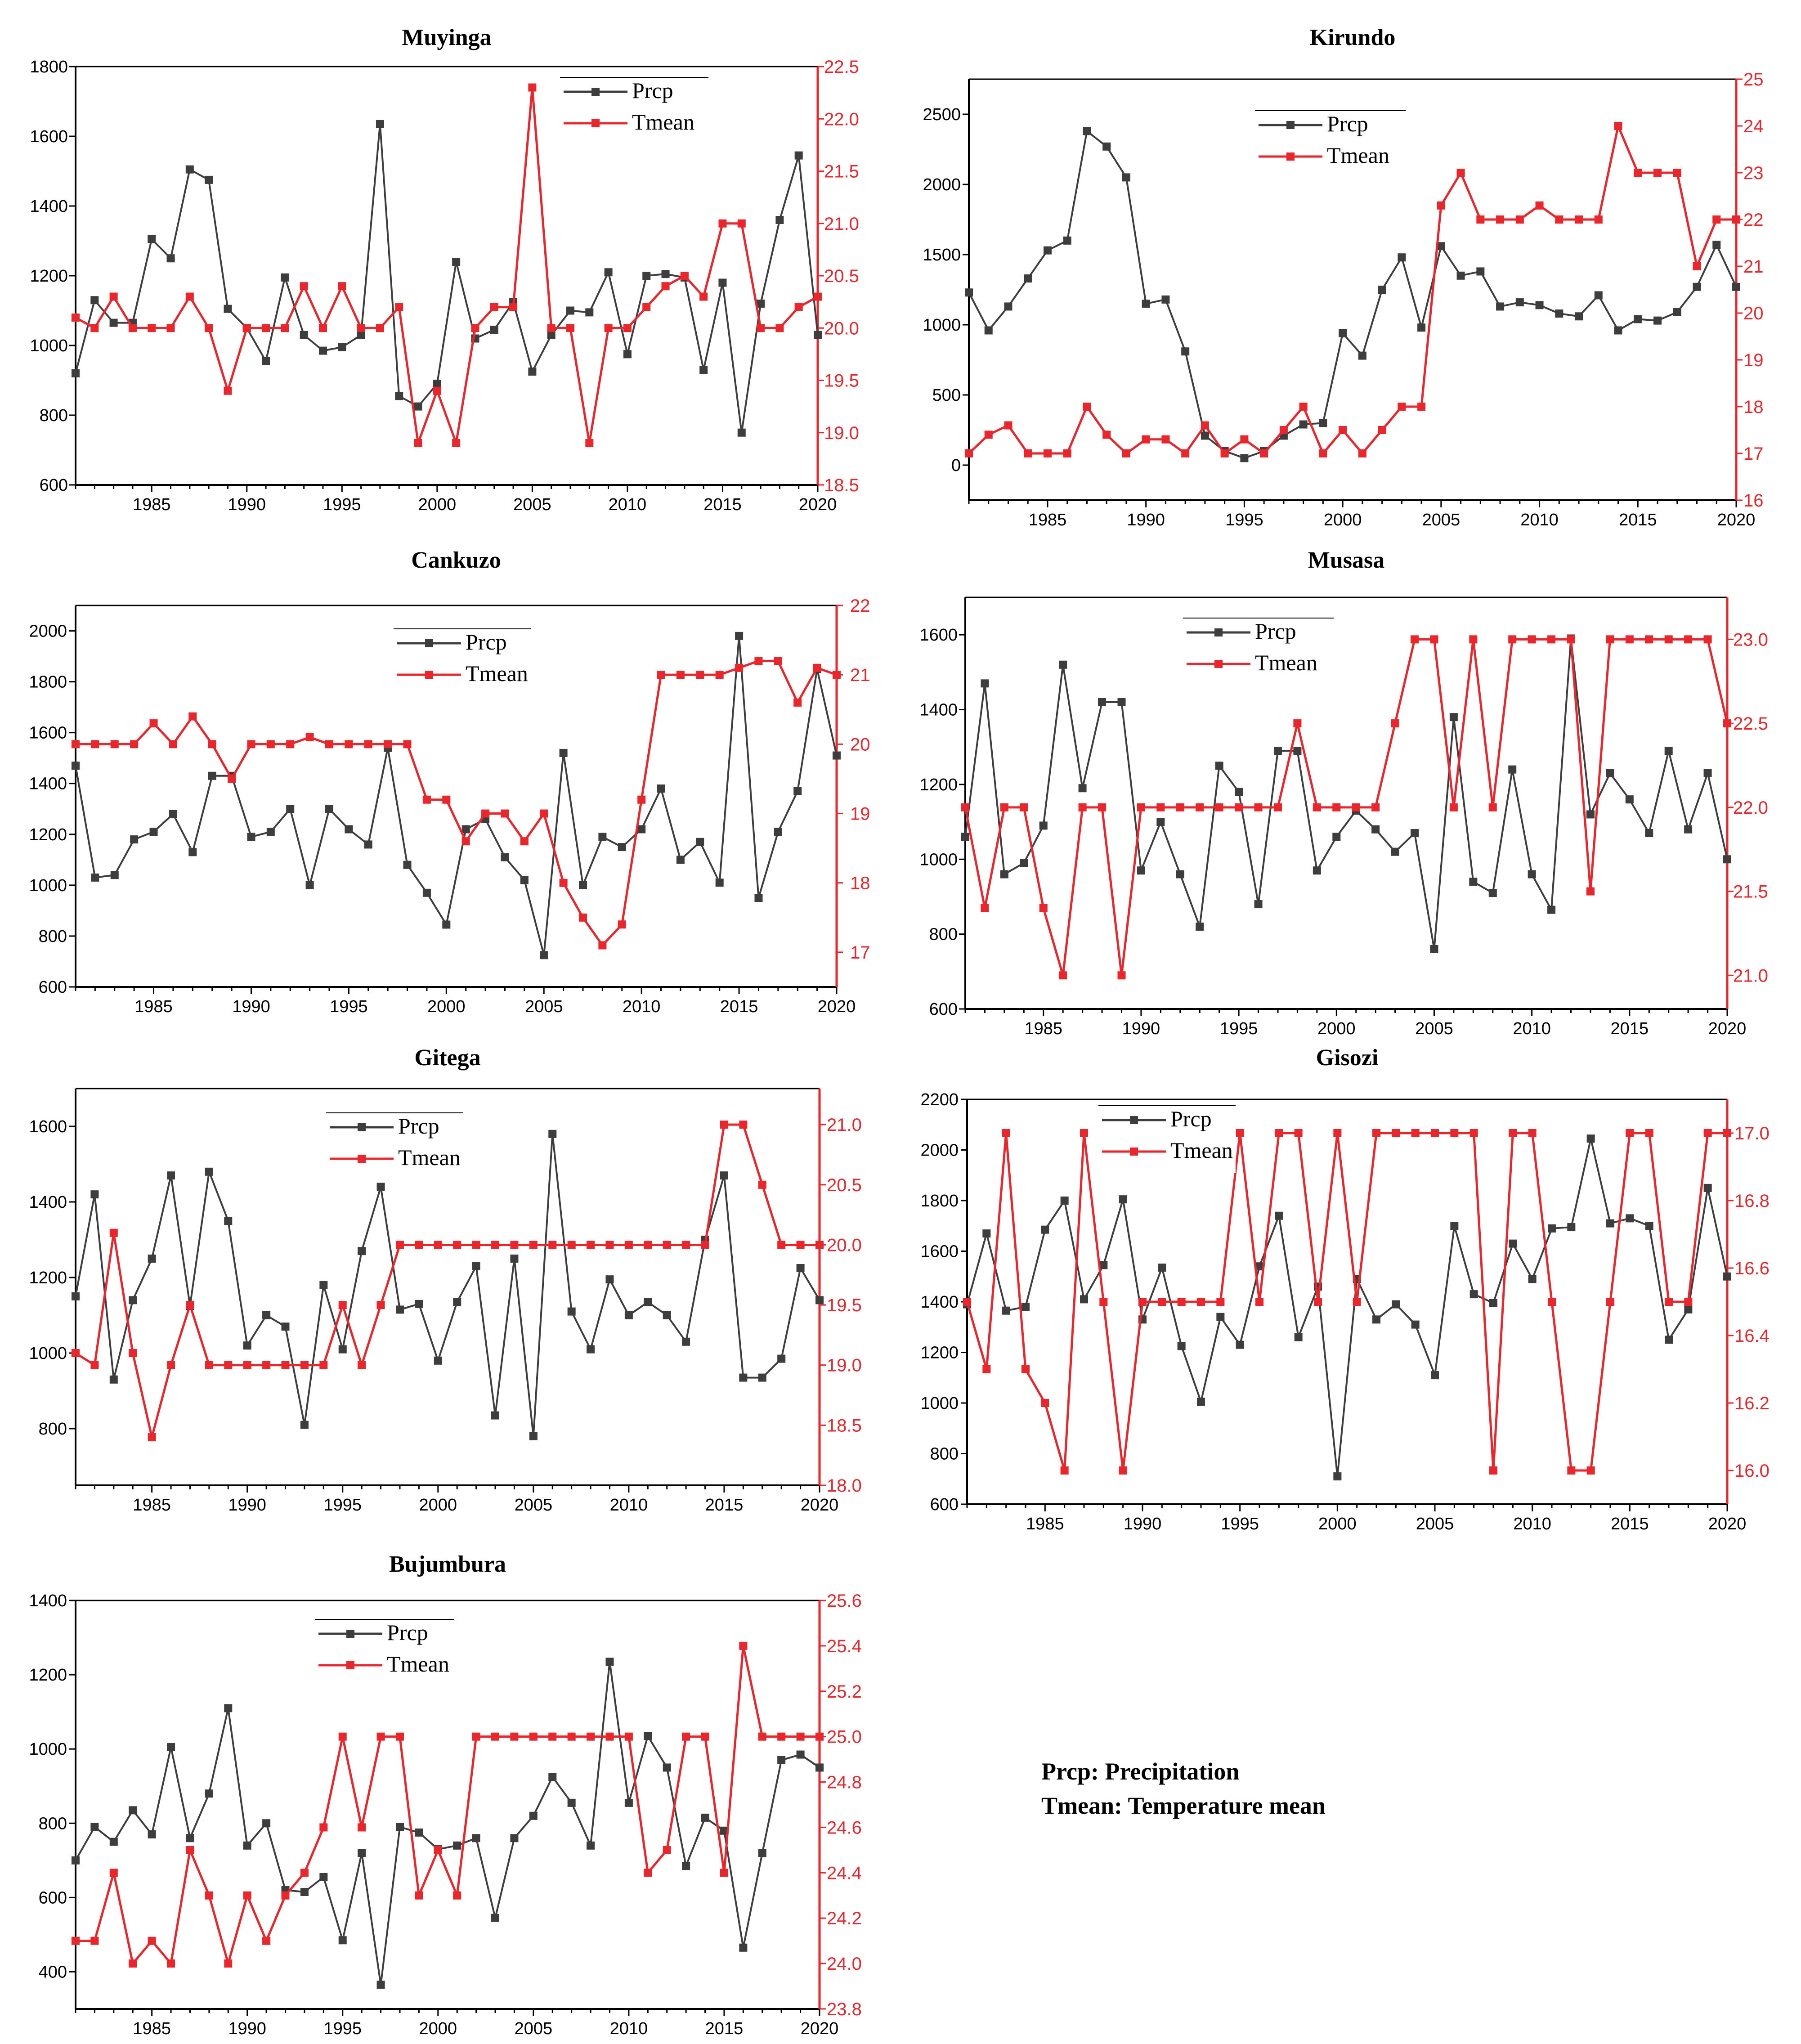  I want to click on prcp-legend-label: Prcp, so click(652, 90).